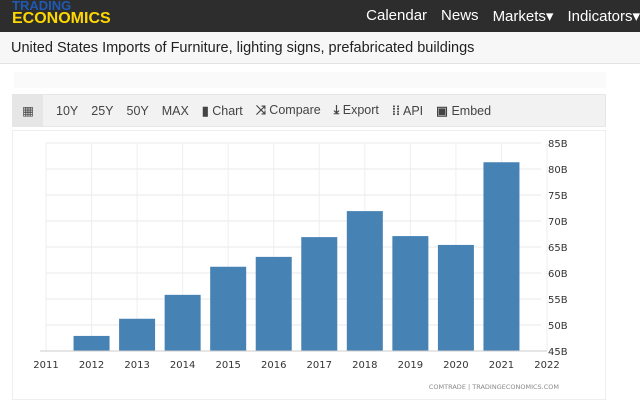 The width and height of the screenshot is (640, 402). Describe the element at coordinates (42, 6) in the screenshot. I see `logo-top: TRADING` at that location.